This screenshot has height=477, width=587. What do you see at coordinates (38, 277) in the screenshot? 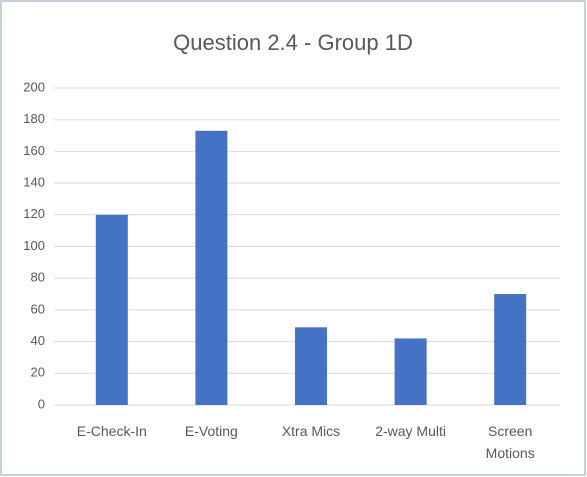
I see `y-tick-label: 80` at bounding box center [38, 277].